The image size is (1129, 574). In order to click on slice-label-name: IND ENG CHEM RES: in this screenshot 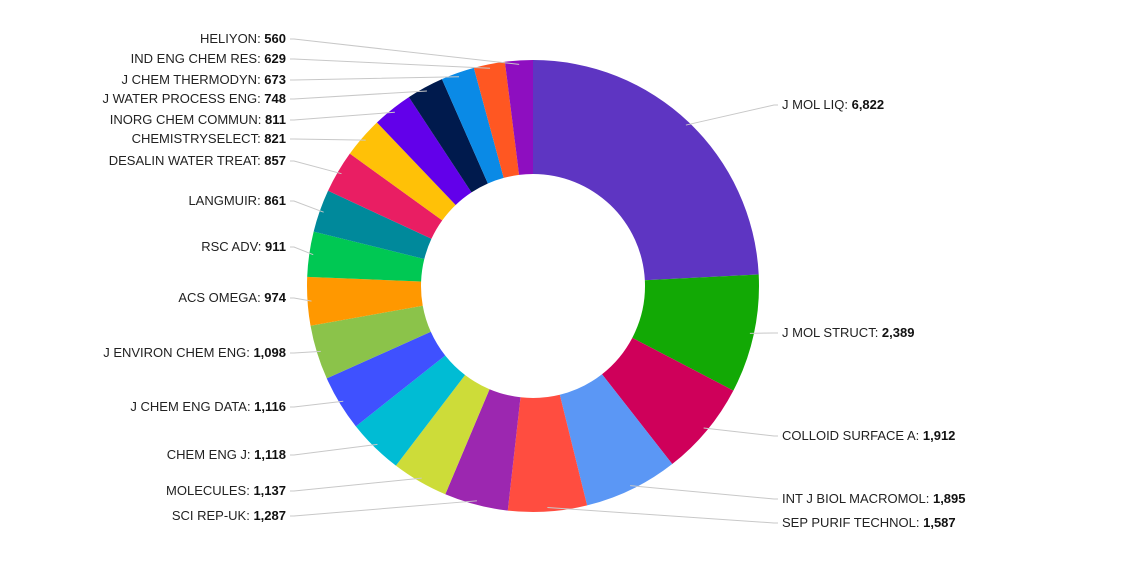, I will do `click(198, 58)`.